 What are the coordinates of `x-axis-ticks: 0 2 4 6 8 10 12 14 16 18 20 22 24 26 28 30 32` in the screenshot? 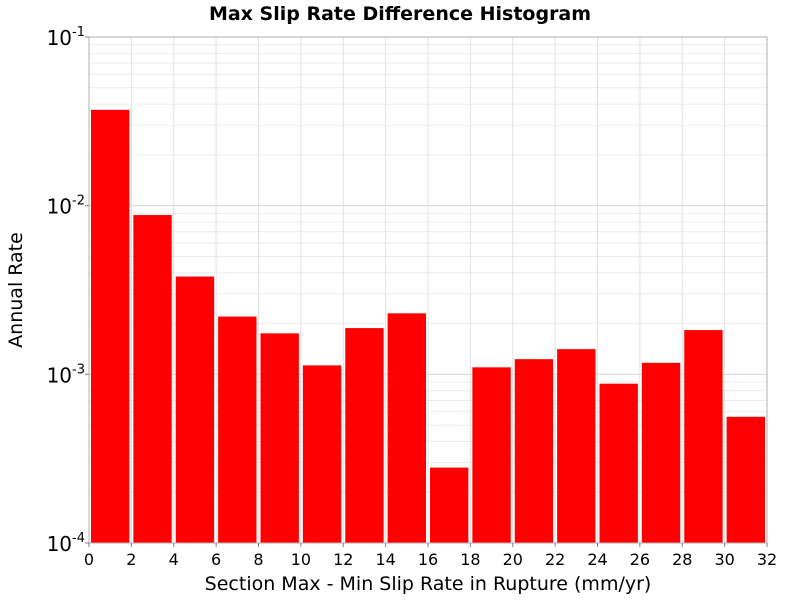 It's located at (430, 556).